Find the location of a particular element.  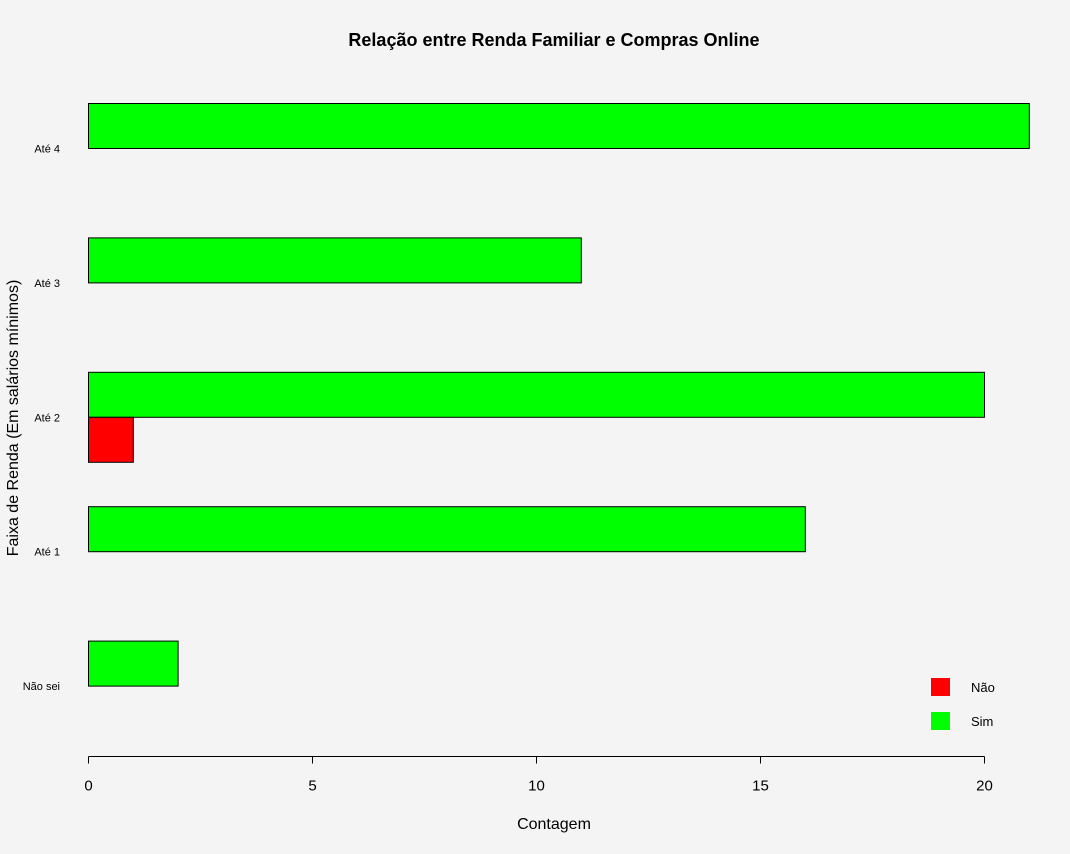

legend: Não Sim is located at coordinates (963, 704).